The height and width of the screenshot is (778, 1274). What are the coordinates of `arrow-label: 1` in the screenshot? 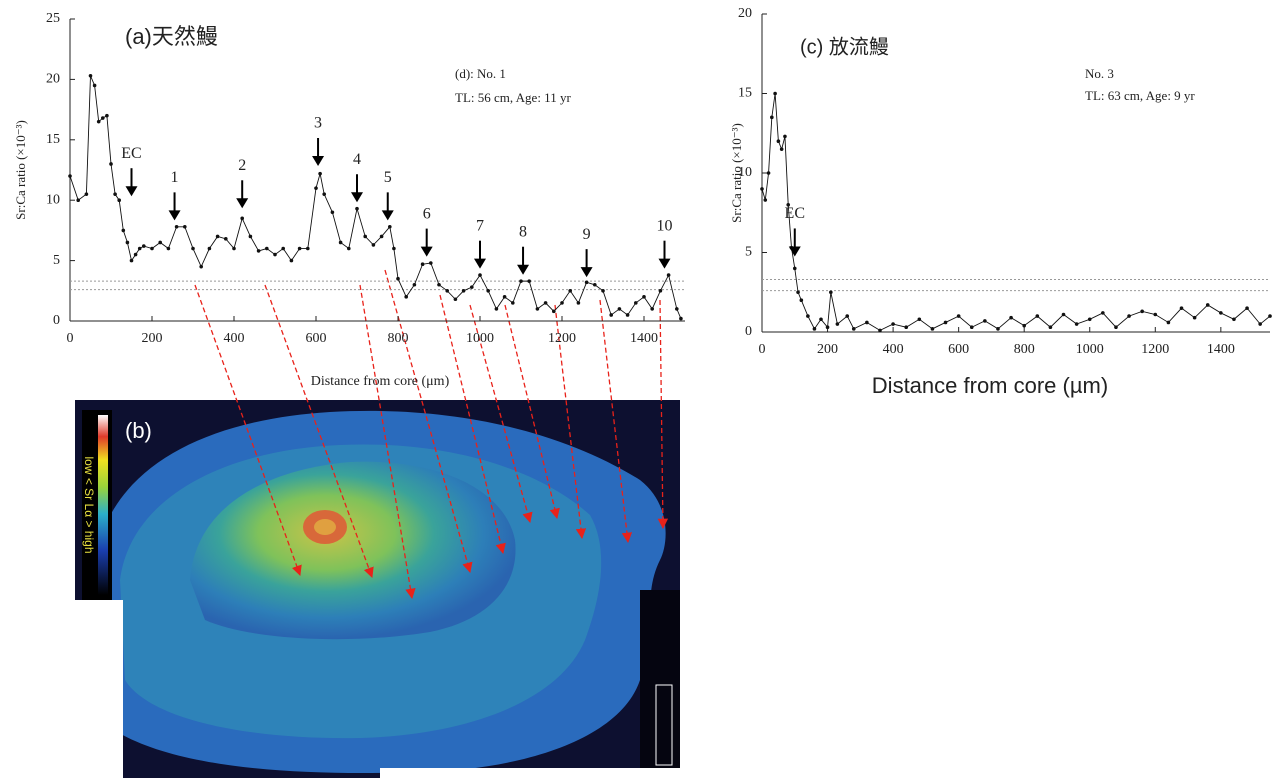 It's located at (175, 177).